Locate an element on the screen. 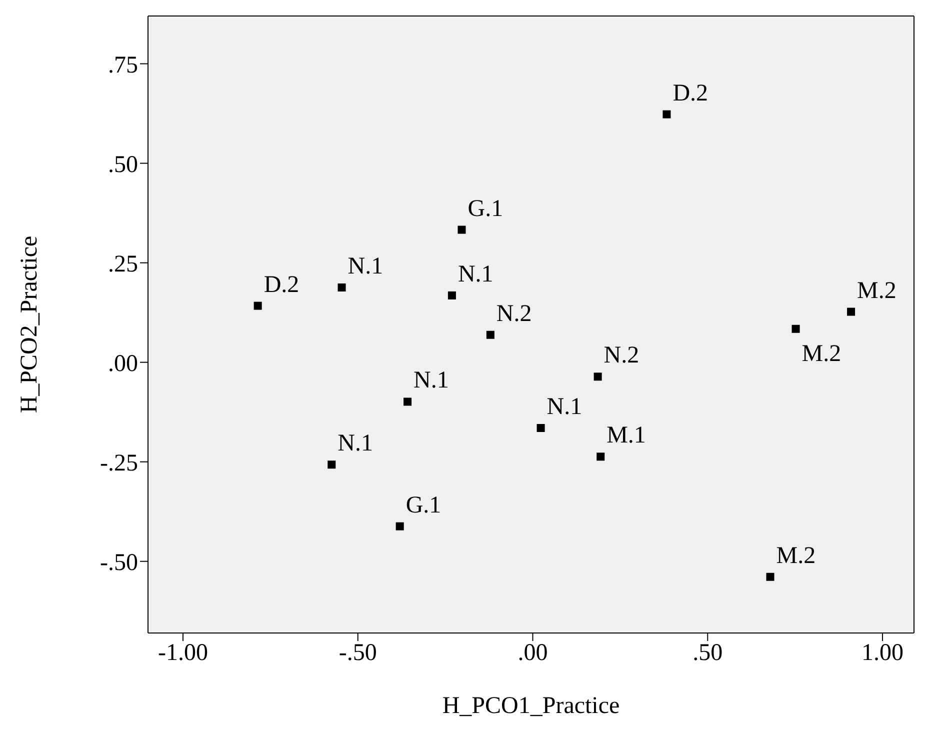  y-tick-label: .00 is located at coordinates (123, 363).